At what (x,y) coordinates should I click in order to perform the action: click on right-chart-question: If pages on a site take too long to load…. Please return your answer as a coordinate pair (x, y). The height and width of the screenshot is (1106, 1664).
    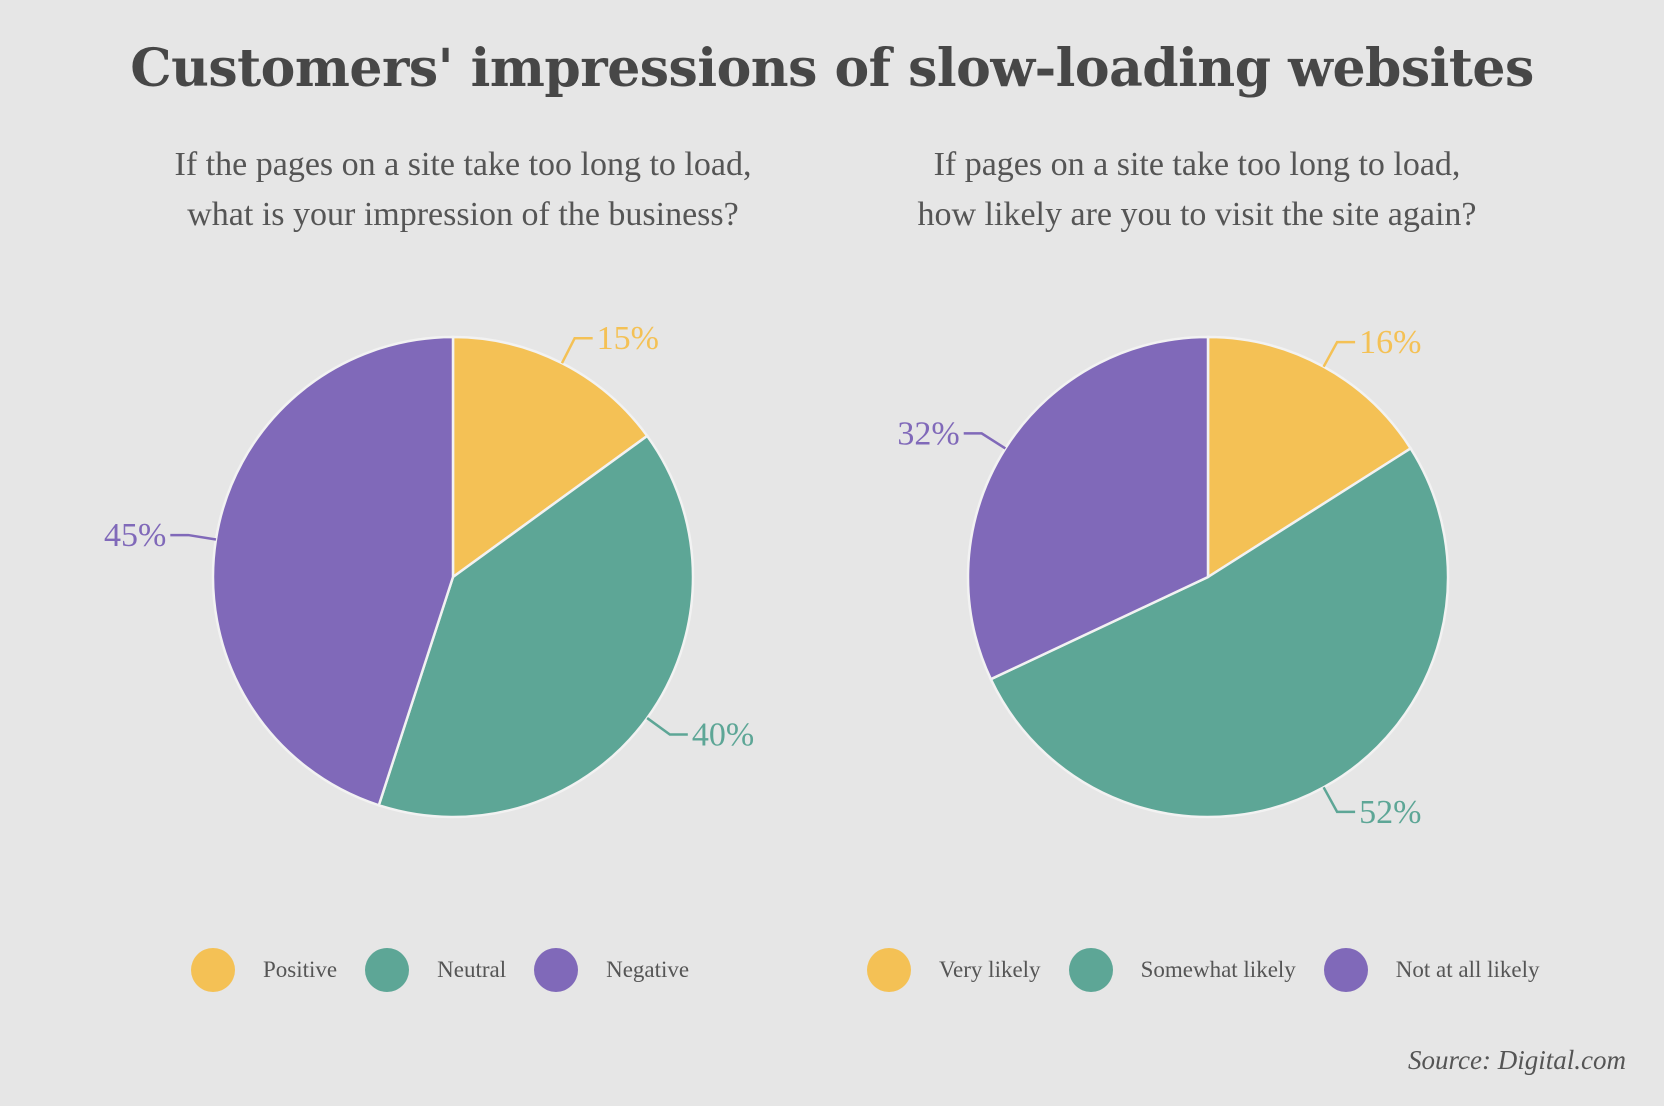
    Looking at the image, I should click on (1197, 190).